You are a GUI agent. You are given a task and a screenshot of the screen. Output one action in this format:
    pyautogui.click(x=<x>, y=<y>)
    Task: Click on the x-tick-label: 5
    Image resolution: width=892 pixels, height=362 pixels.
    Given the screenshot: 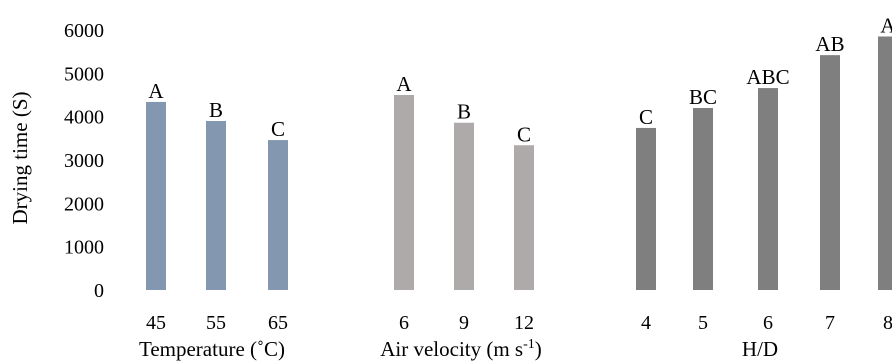 What is the action you would take?
    pyautogui.click(x=703, y=323)
    